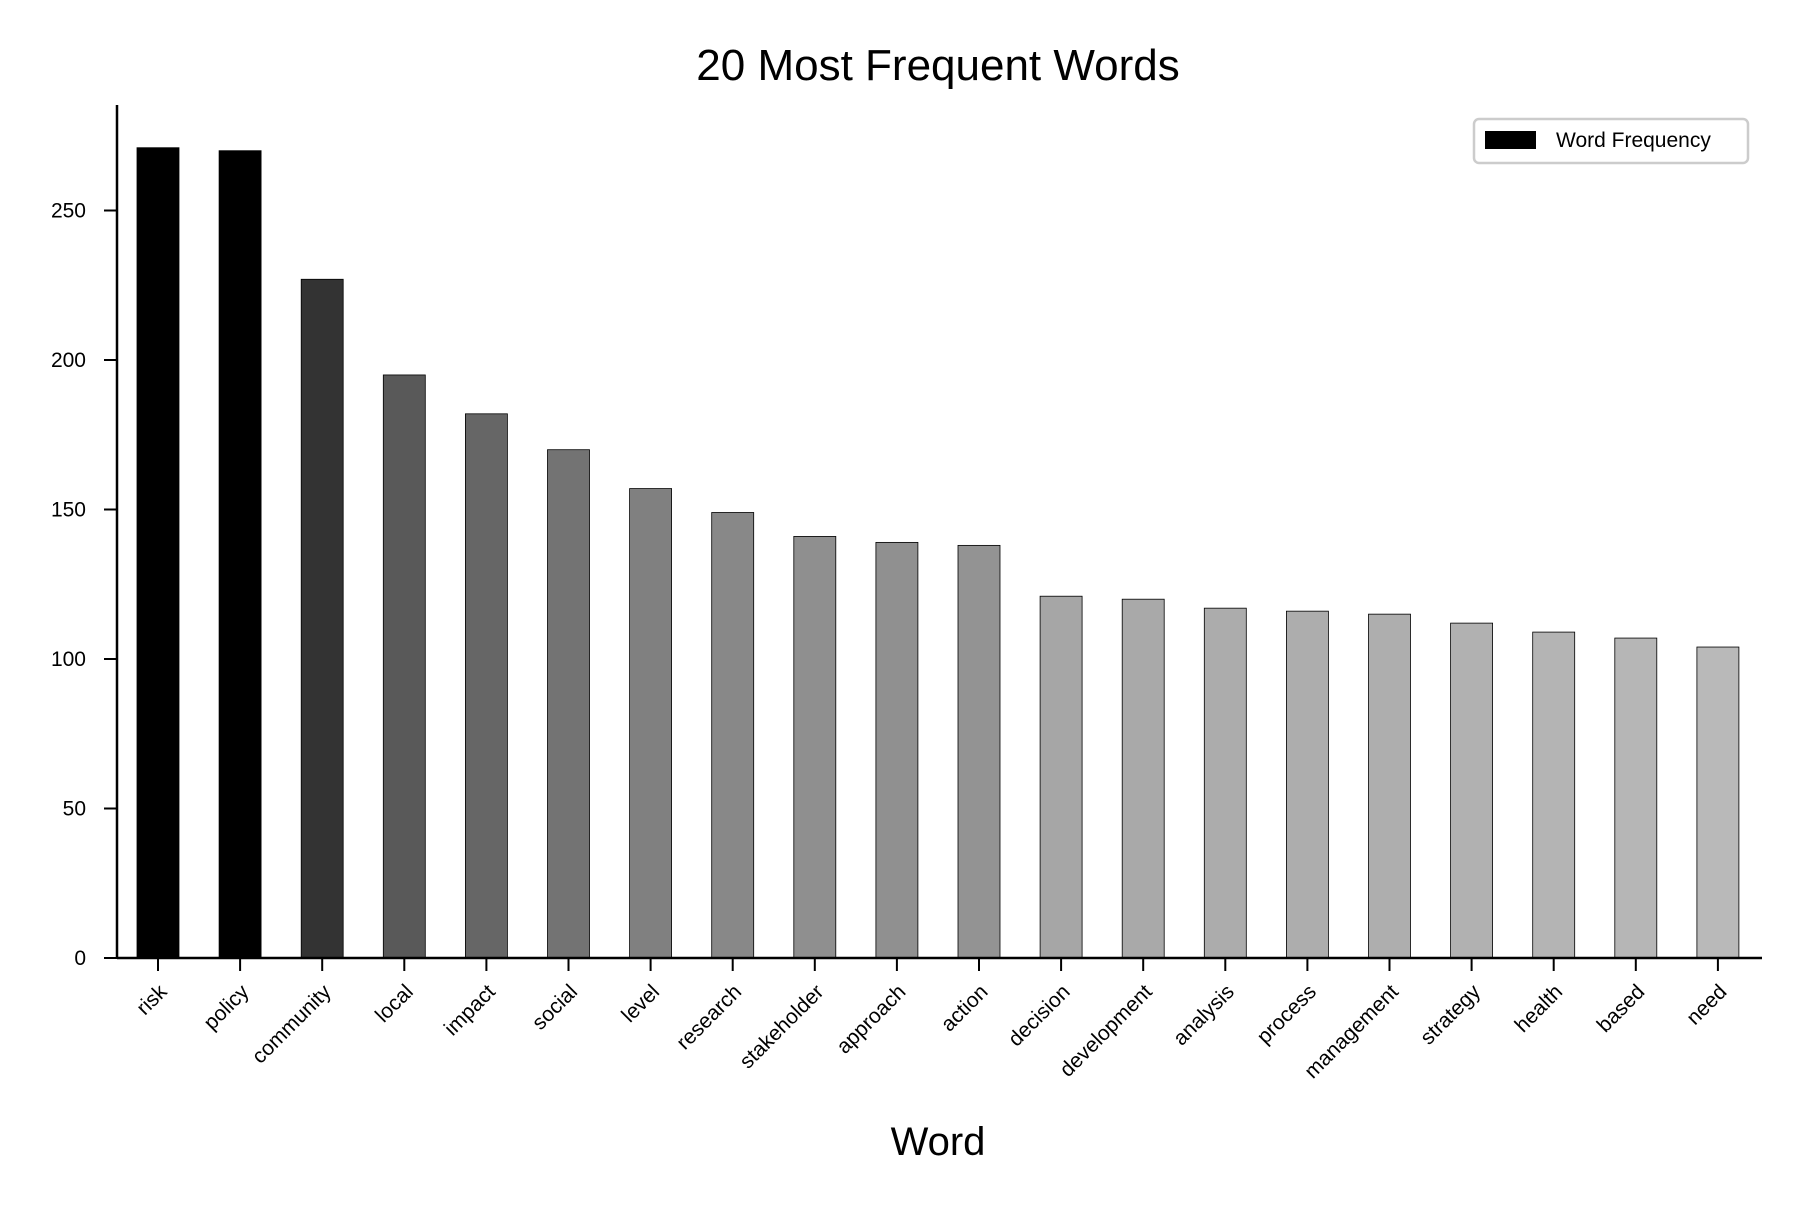 The image size is (1800, 1205). I want to click on y-tick-label: 50, so click(74, 809).